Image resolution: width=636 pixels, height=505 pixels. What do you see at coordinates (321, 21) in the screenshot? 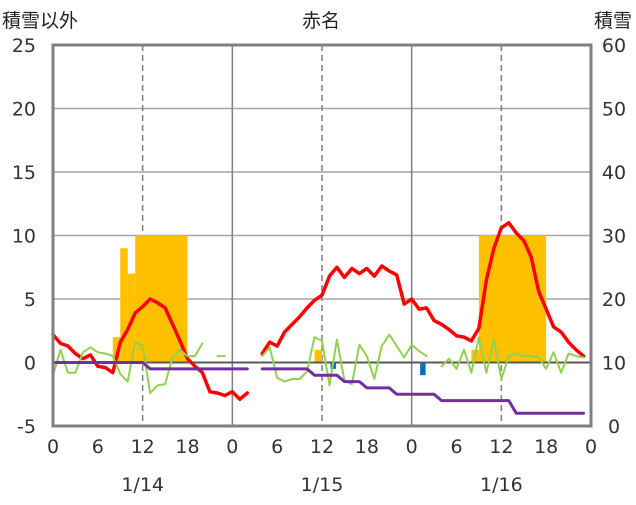
I see `chart-title: 赤名` at bounding box center [321, 21].